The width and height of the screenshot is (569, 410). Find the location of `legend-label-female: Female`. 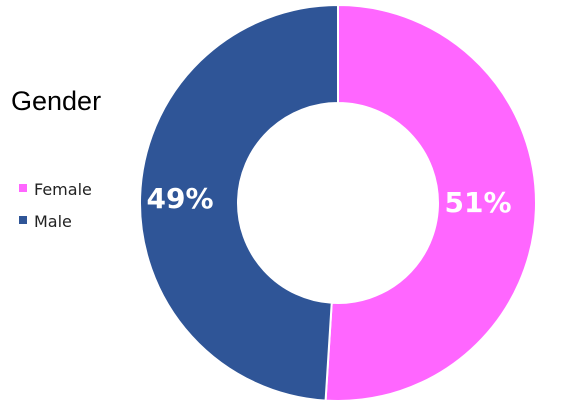

legend-label-female: Female is located at coordinates (63, 189).